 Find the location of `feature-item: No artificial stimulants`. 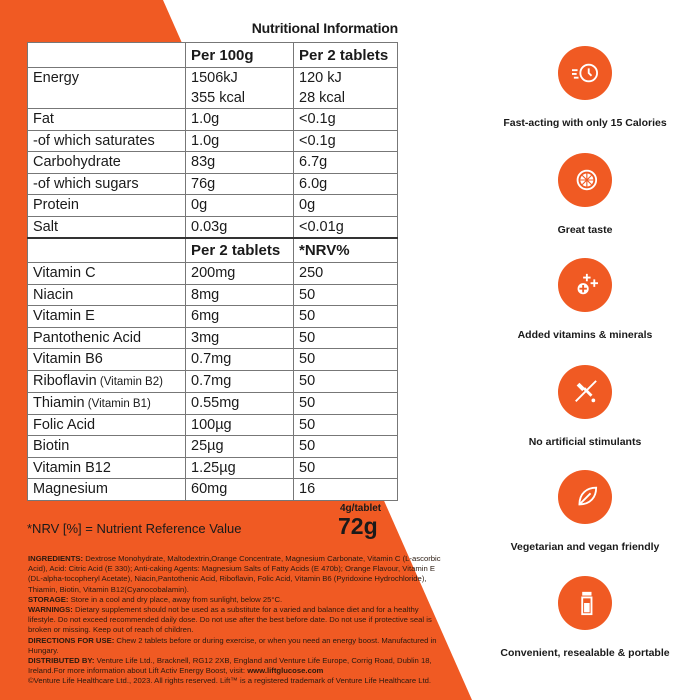

feature-item: No artificial stimulants is located at coordinates (585, 406).